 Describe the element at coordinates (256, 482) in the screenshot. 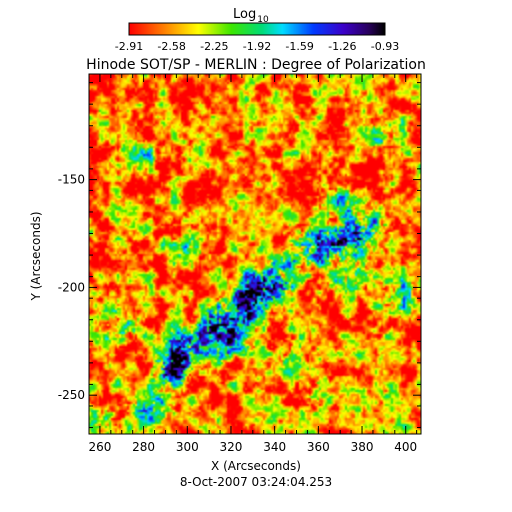

I see `timestamp: 8-Oct-2007 03:24:04.253` at that location.